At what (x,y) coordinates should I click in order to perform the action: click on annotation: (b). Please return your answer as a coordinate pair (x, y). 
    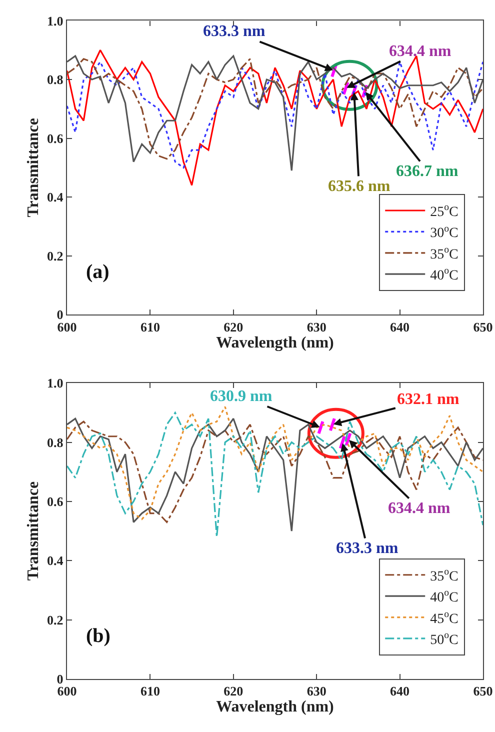
    Looking at the image, I should click on (98, 636).